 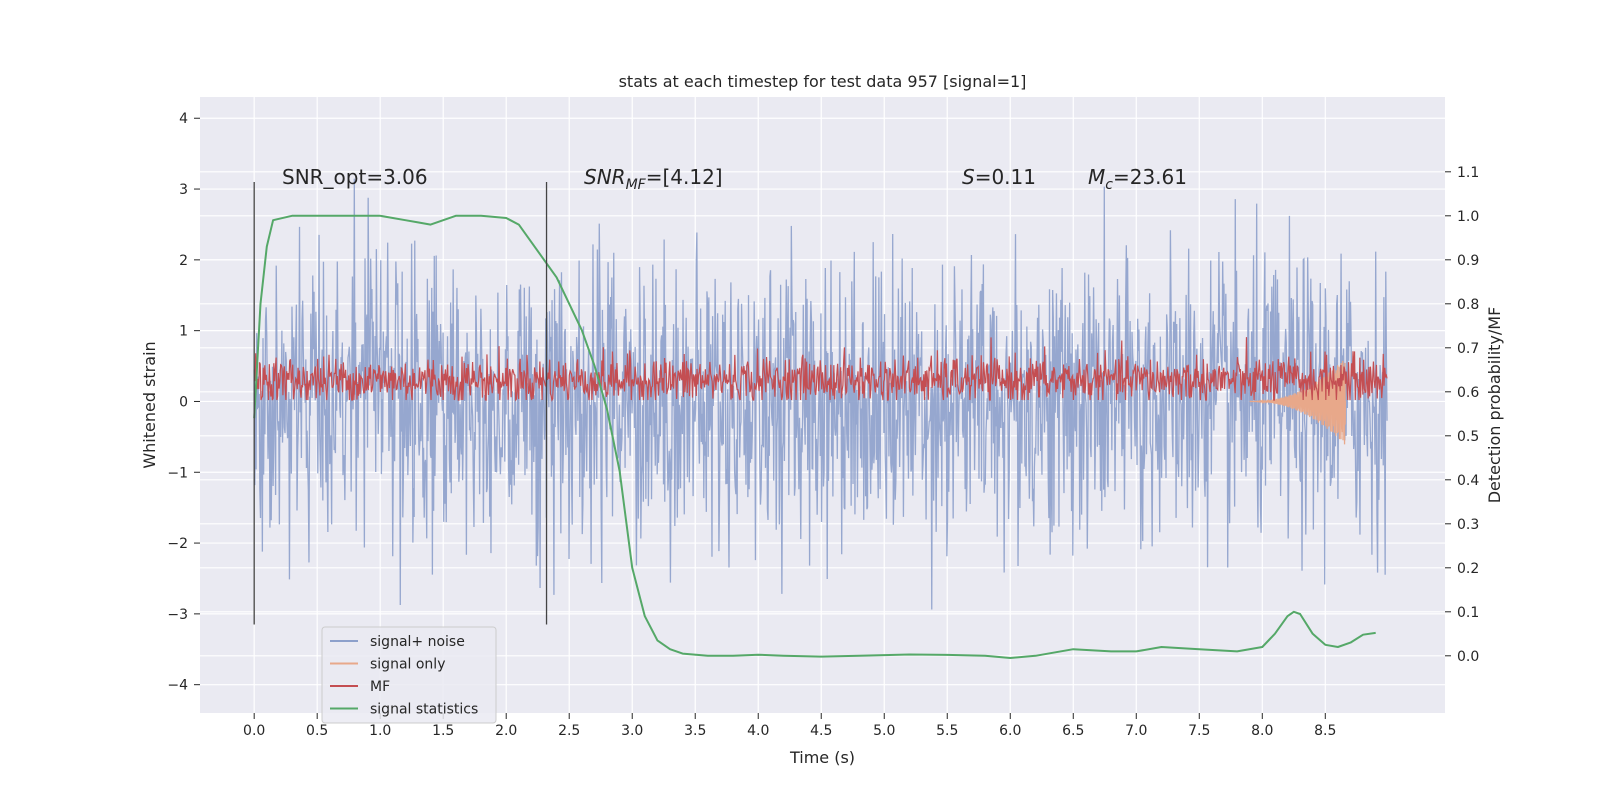 I want to click on y-tick-label: 2, so click(x=183, y=261).